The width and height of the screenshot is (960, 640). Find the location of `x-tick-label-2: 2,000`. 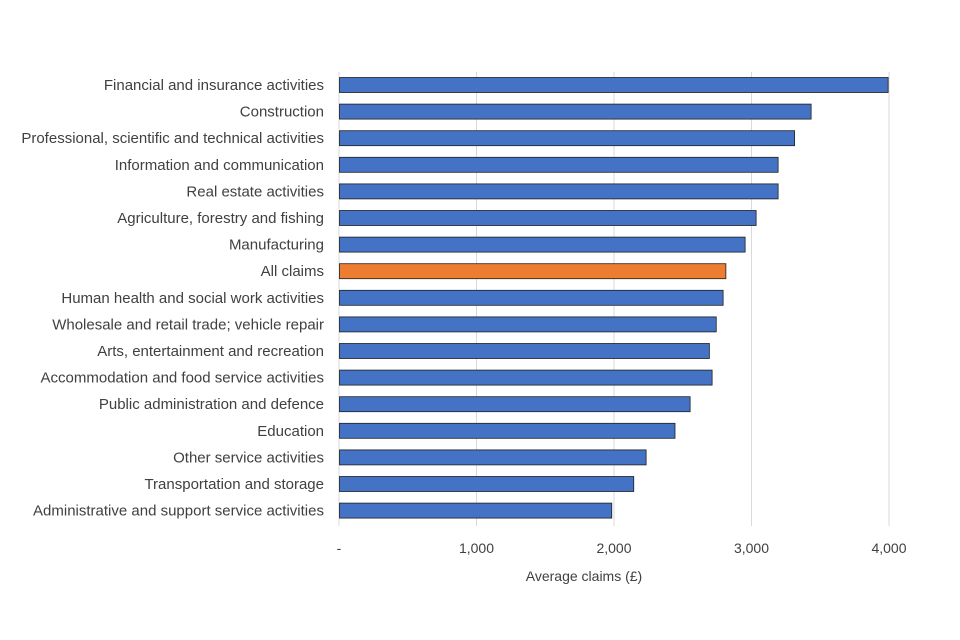

x-tick-label-2: 2,000 is located at coordinates (613, 548).